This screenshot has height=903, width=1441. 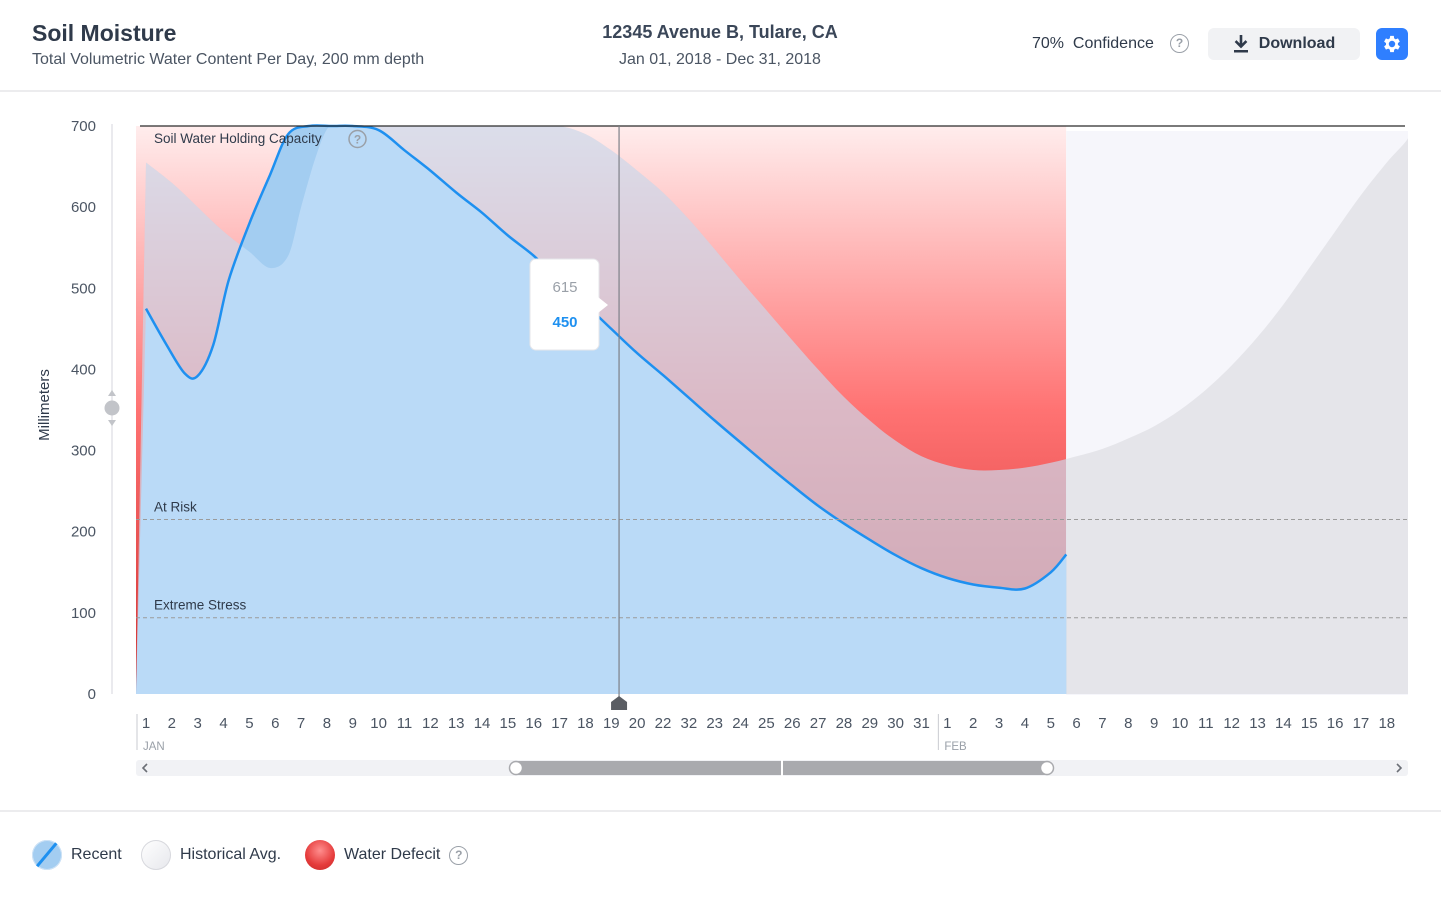 I want to click on capacity-help-glyph: ?, so click(x=357, y=140).